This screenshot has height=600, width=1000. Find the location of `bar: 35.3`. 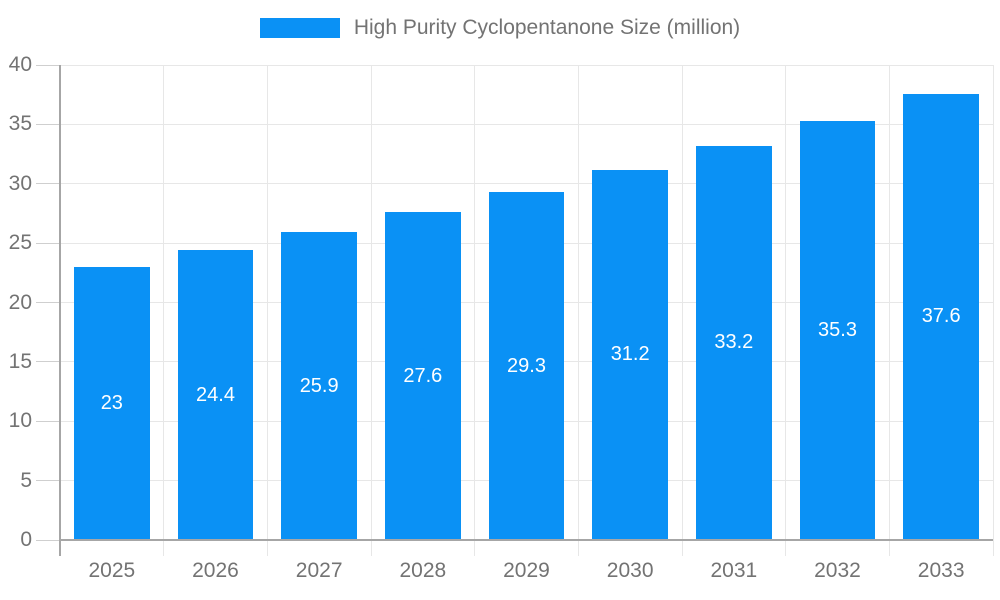

bar: 35.3 is located at coordinates (837, 330).